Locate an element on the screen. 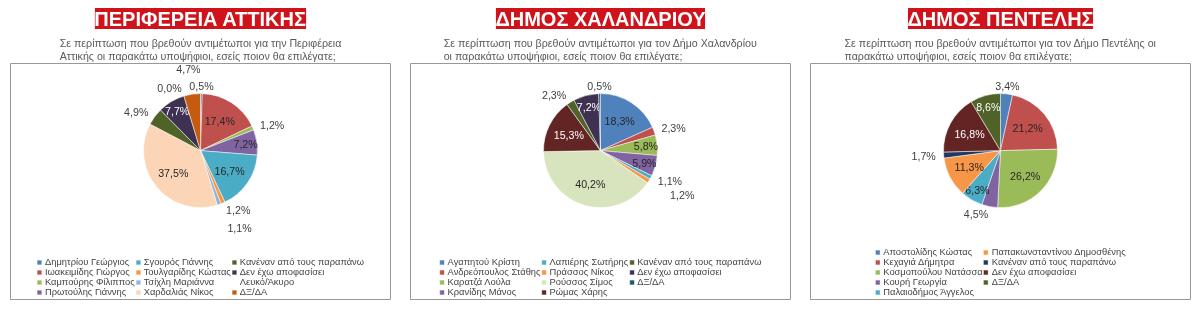 The image size is (1200, 330). data-label: 4,5% is located at coordinates (976, 214).